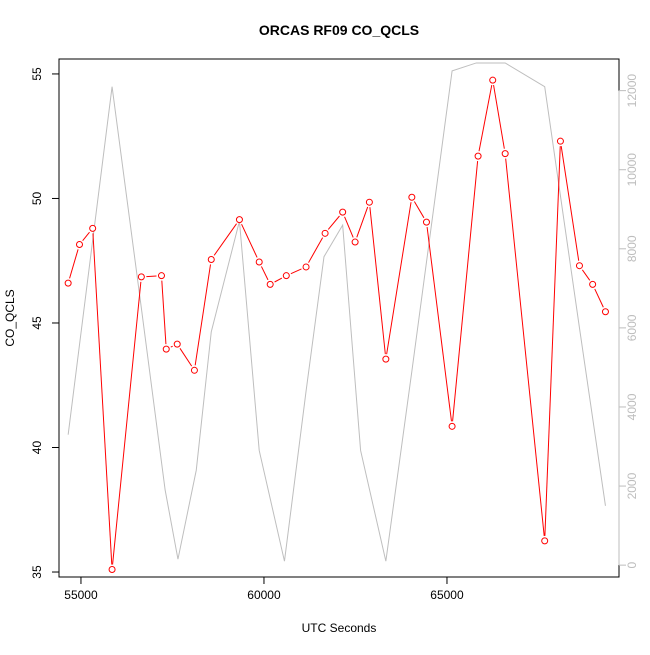  I want to click on chart-title: ORCAS RF09 CO_QCLS, so click(339, 30).